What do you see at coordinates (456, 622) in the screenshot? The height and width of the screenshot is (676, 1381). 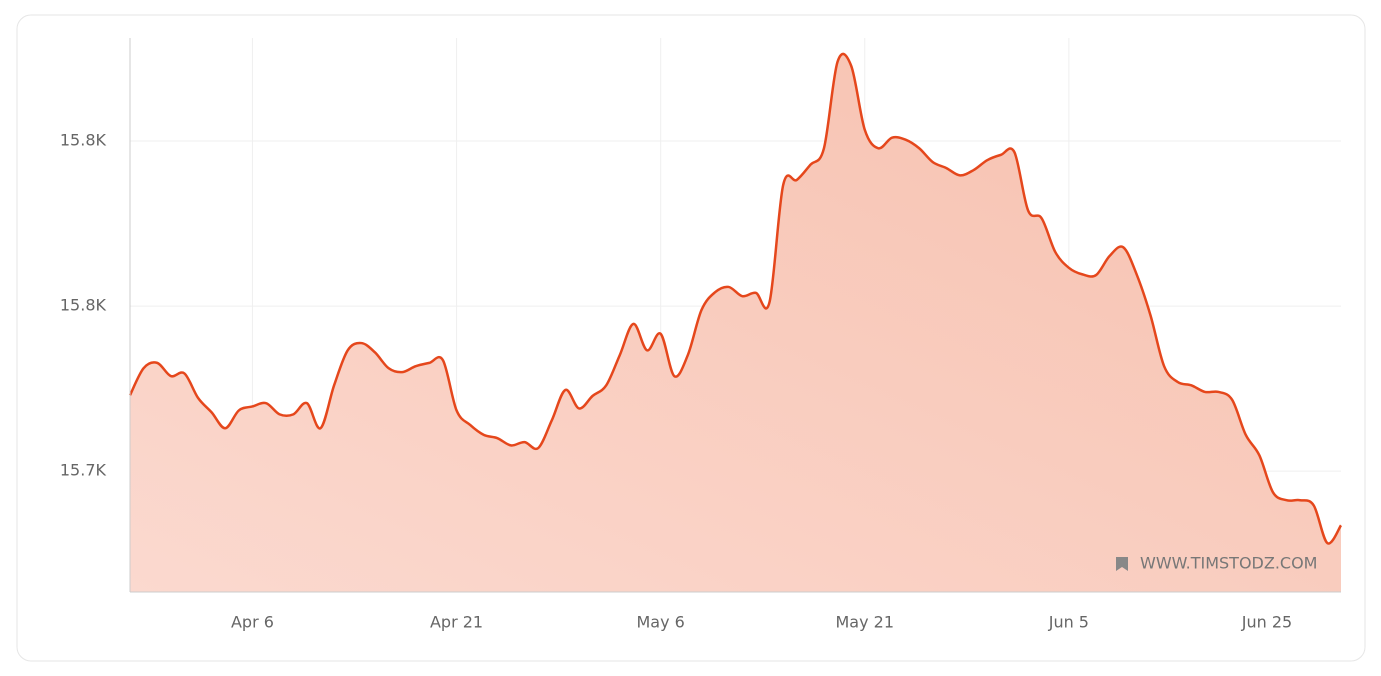 I see `x-tick-label: Apr 21` at bounding box center [456, 622].